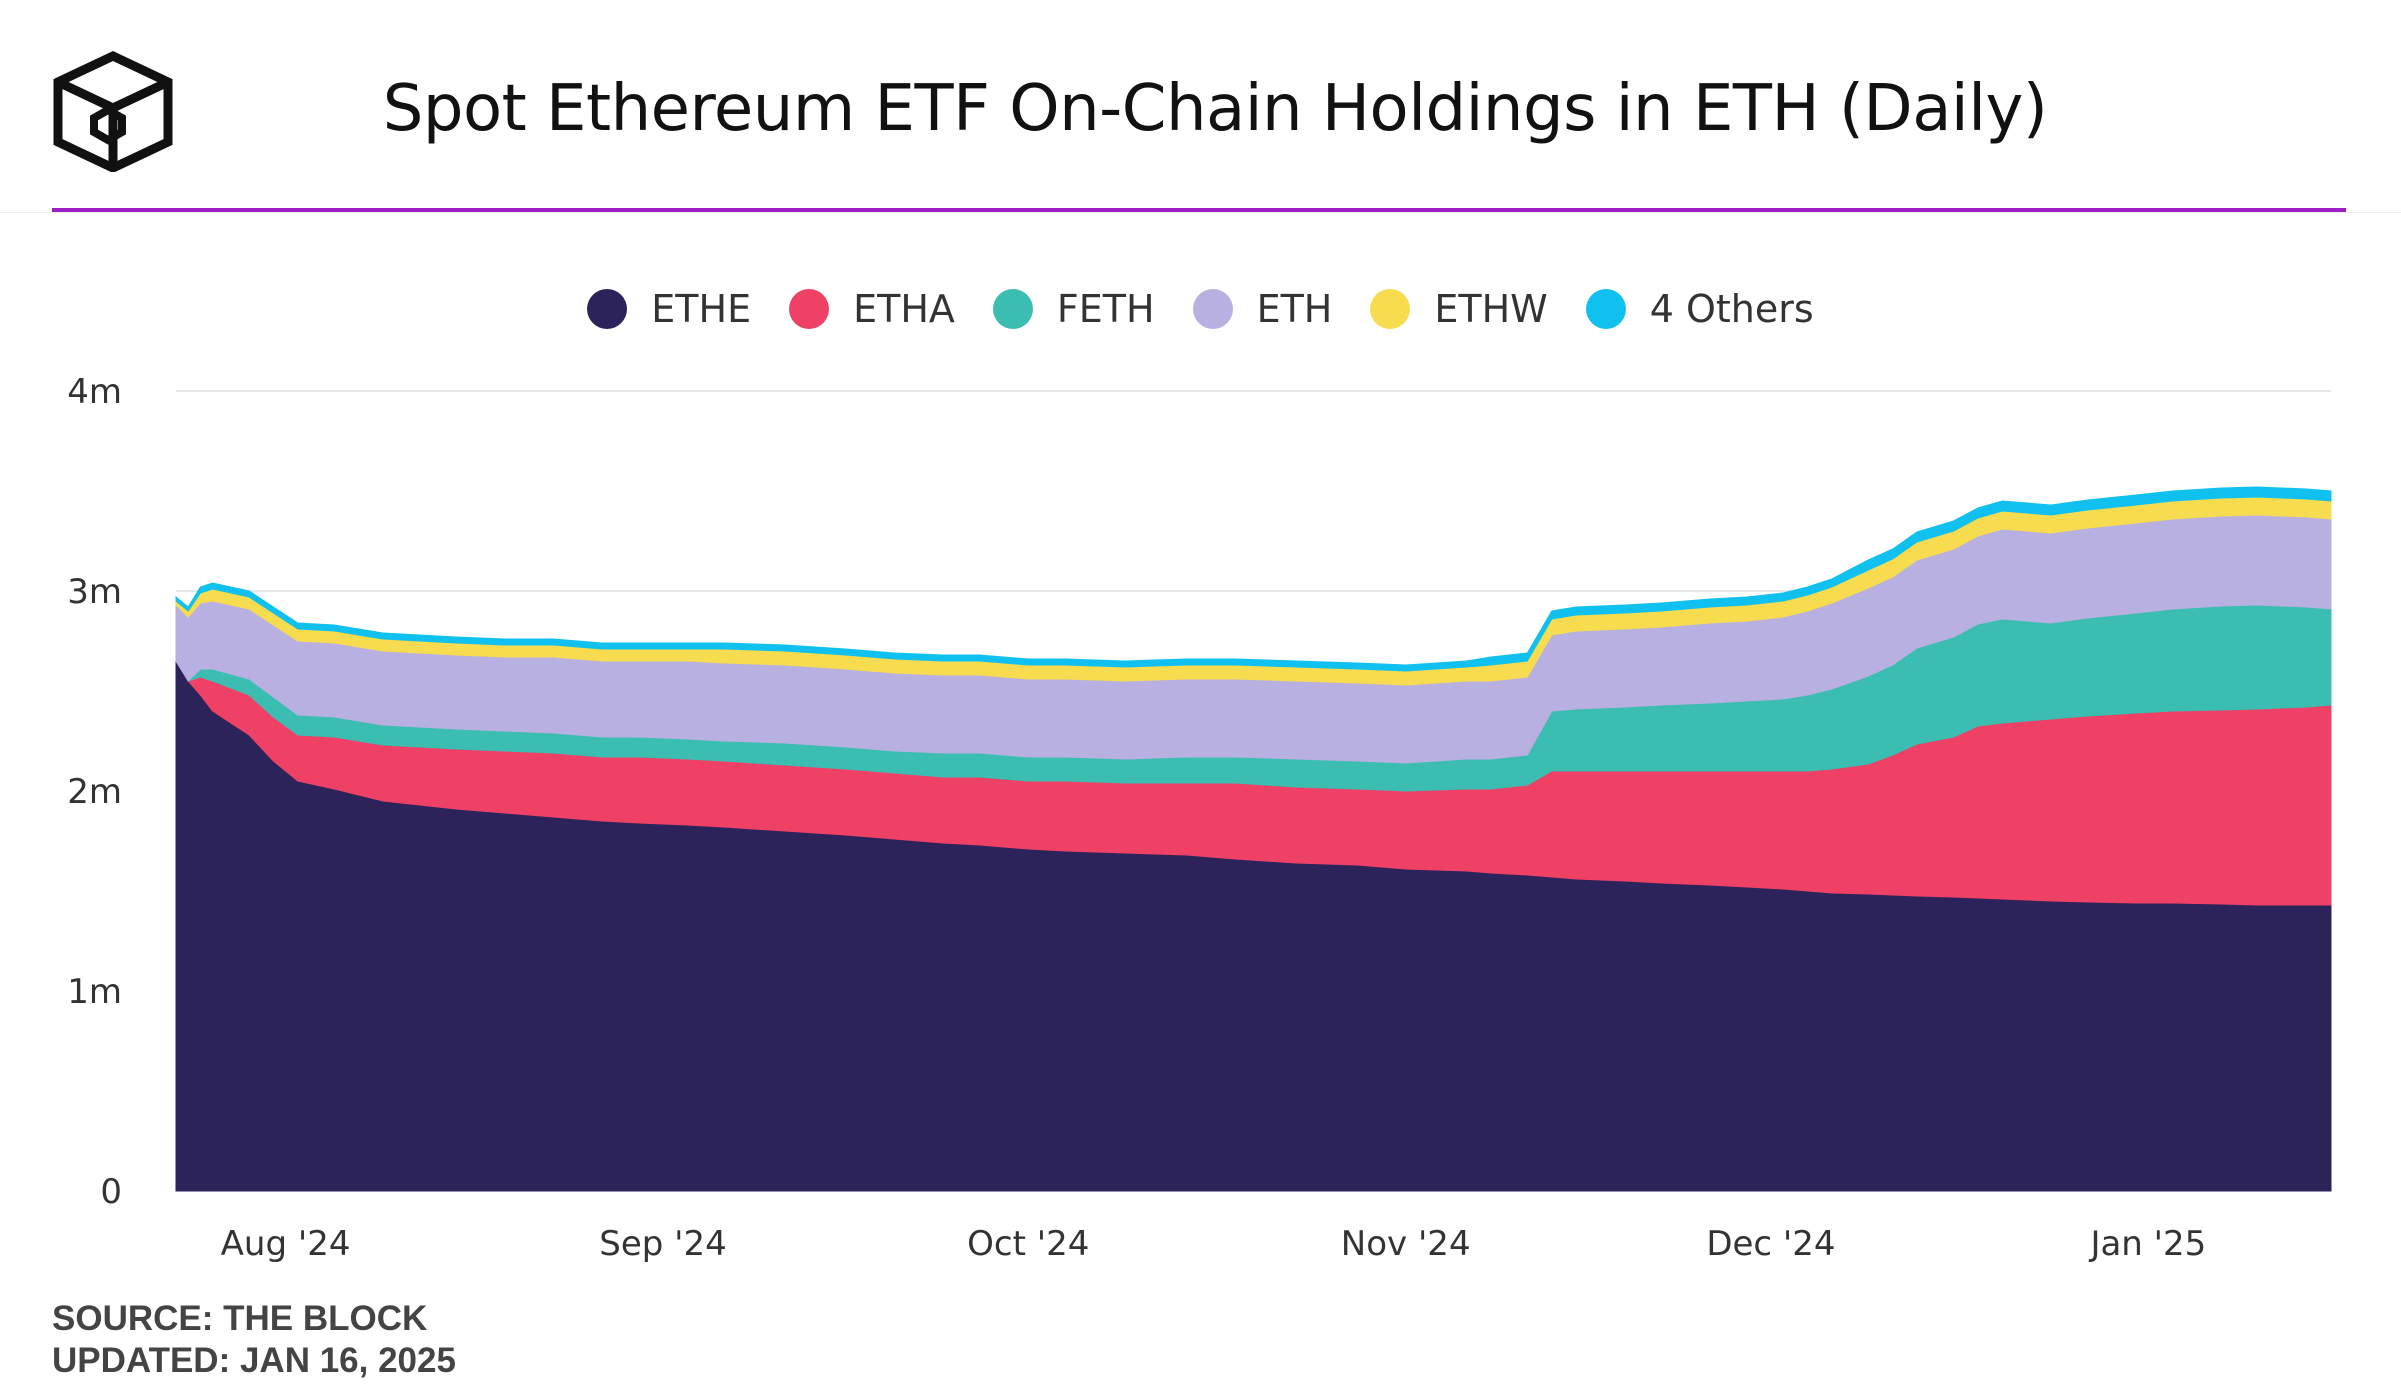  What do you see at coordinates (111, 1192) in the screenshot?
I see `y-tick-label: 0` at bounding box center [111, 1192].